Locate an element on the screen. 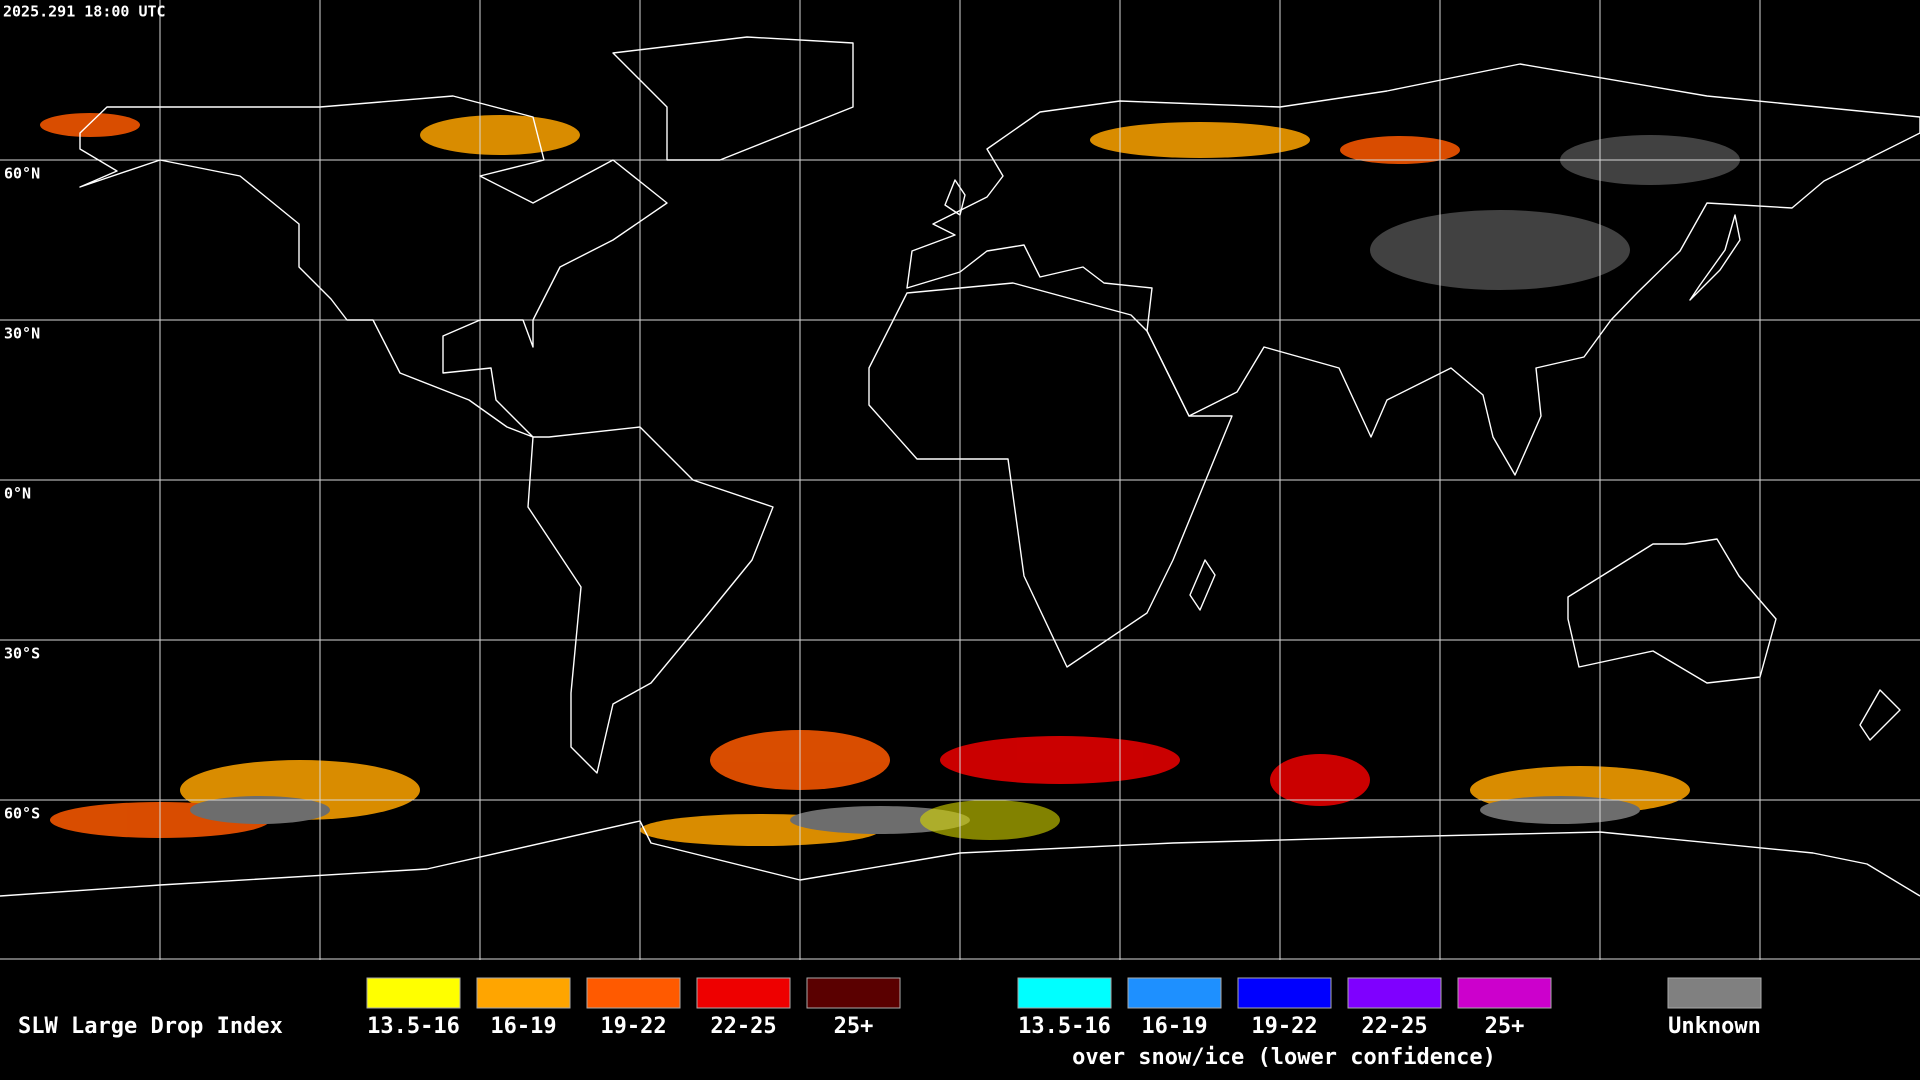 This screenshot has width=1920, height=1080. legend-panel is located at coordinates (960, 1020).